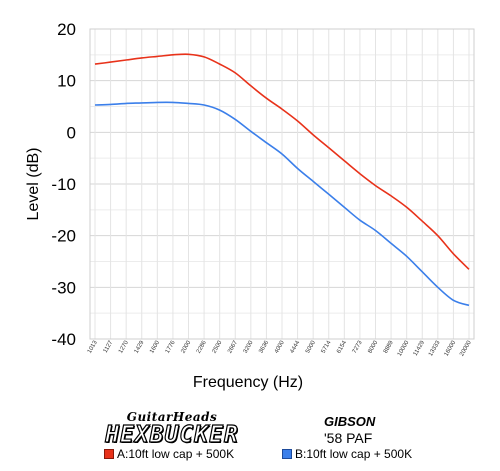  Describe the element at coordinates (327, 346) in the screenshot. I see `x-tick-label: 5714` at that location.